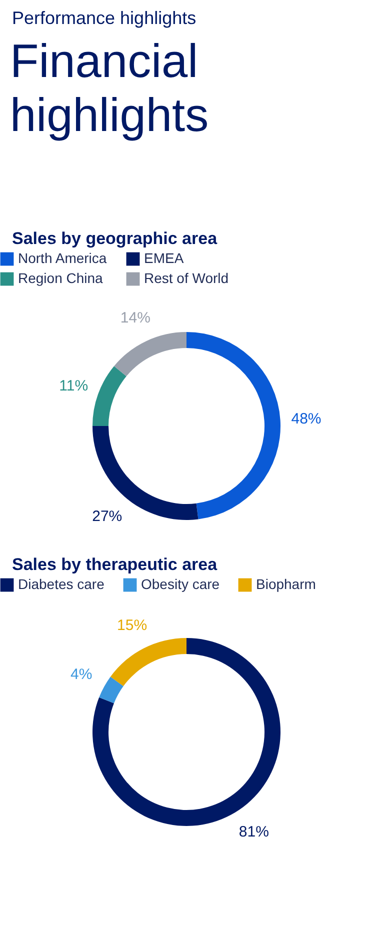 The image size is (373, 936). What do you see at coordinates (62, 258) in the screenshot?
I see `legend-label: North America` at bounding box center [62, 258].